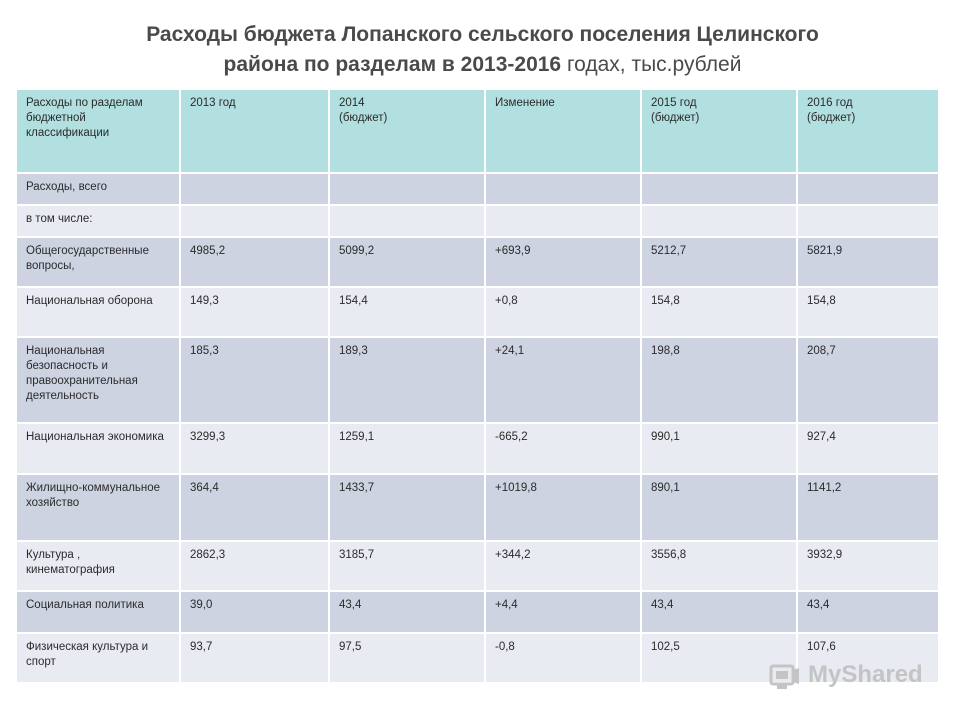 Image resolution: width=960 pixels, height=720 pixels. What do you see at coordinates (407, 507) in the screenshot?
I see `cell-2014: 1433,7` at bounding box center [407, 507].